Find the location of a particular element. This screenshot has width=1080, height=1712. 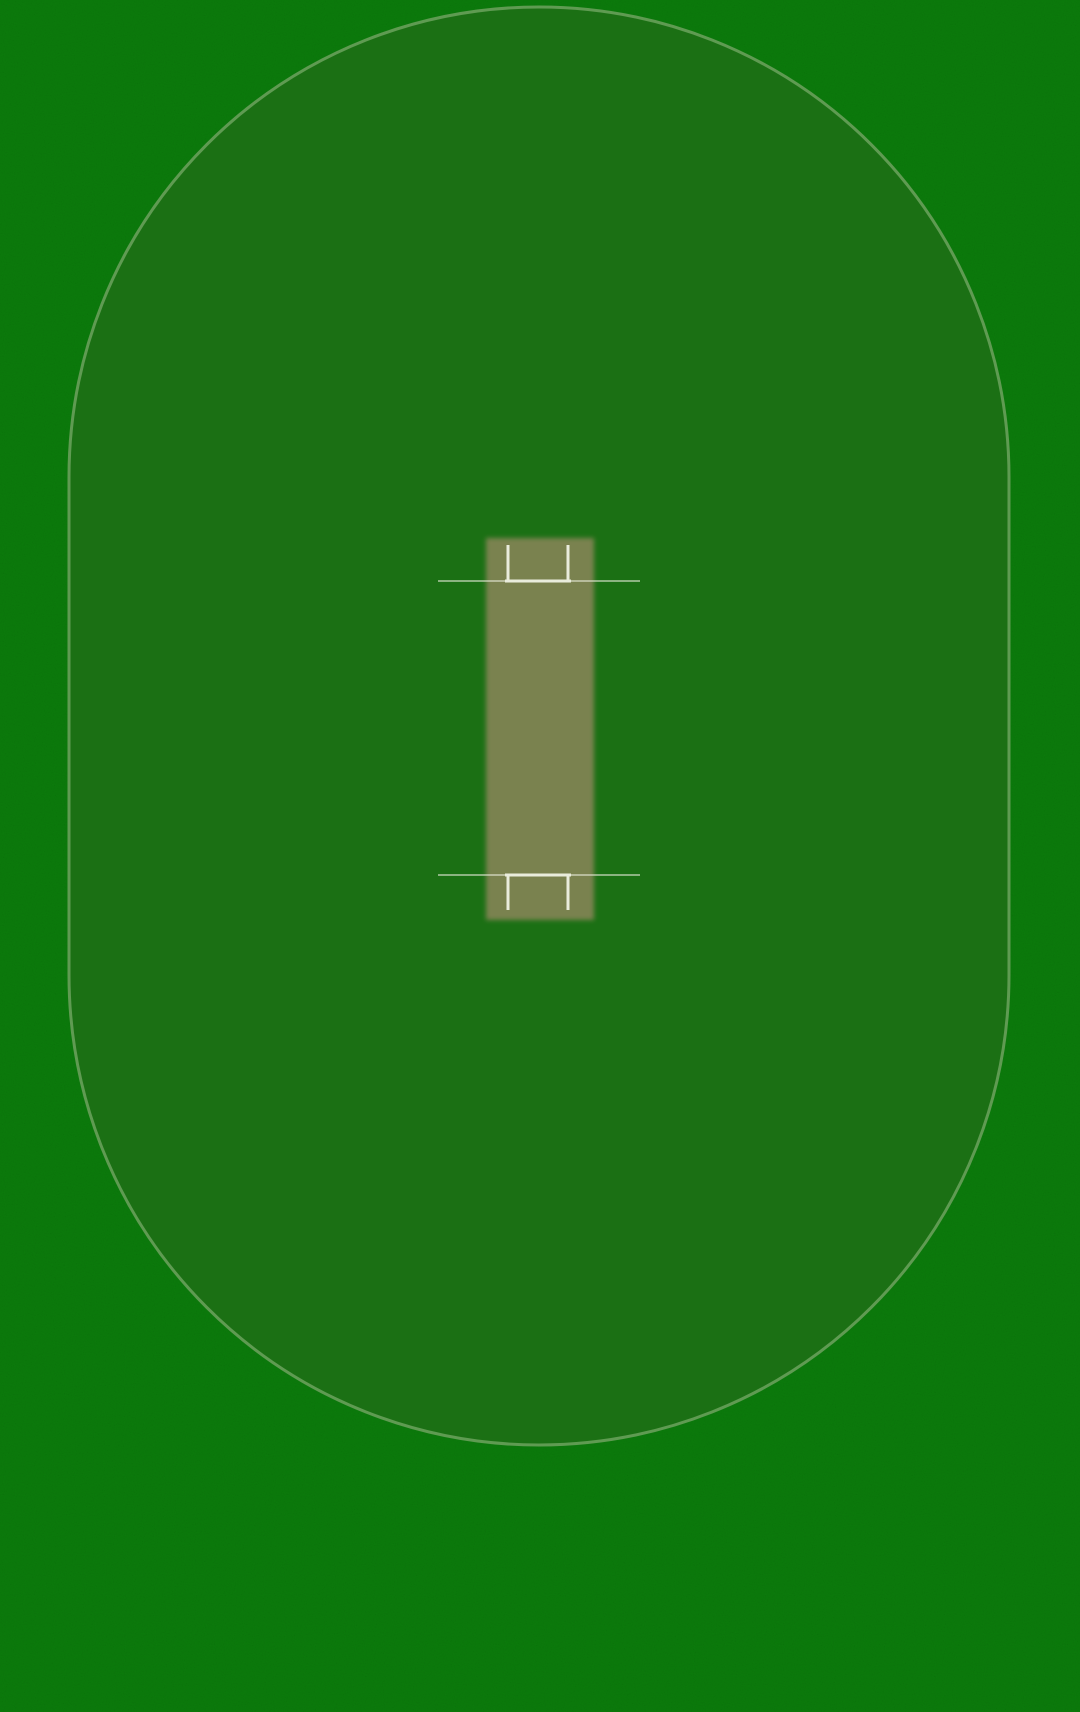

top-crease is located at coordinates (539, 564).